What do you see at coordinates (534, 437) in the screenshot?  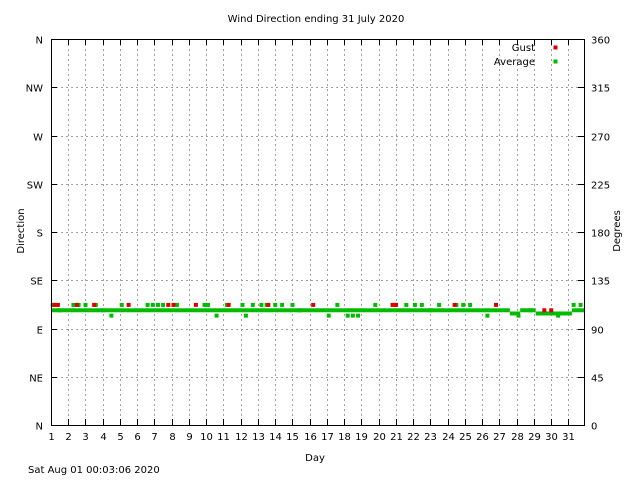 I see `x-tick-label: 29` at bounding box center [534, 437].